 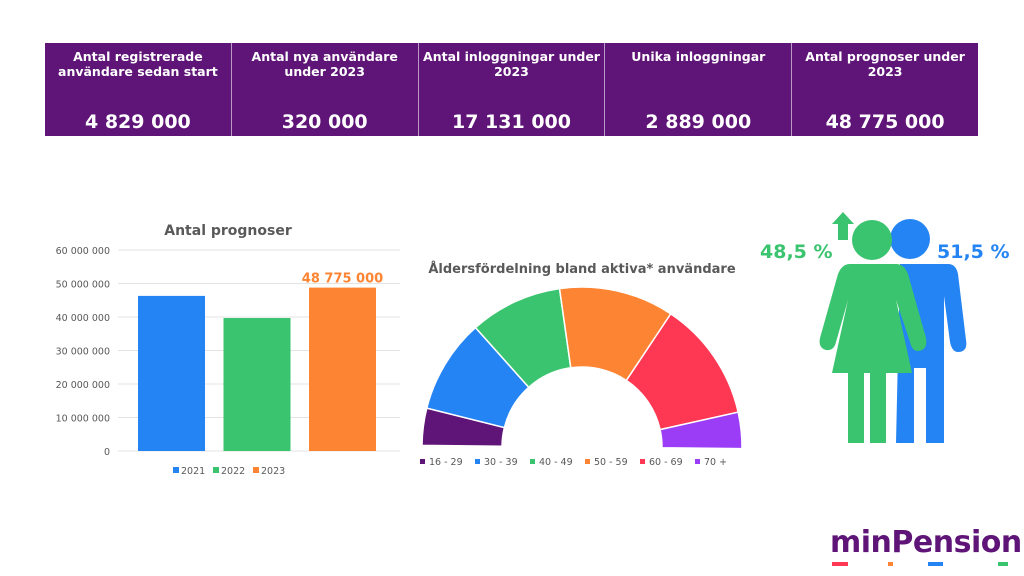 I want to click on woman-body-icon, so click(x=873, y=353).